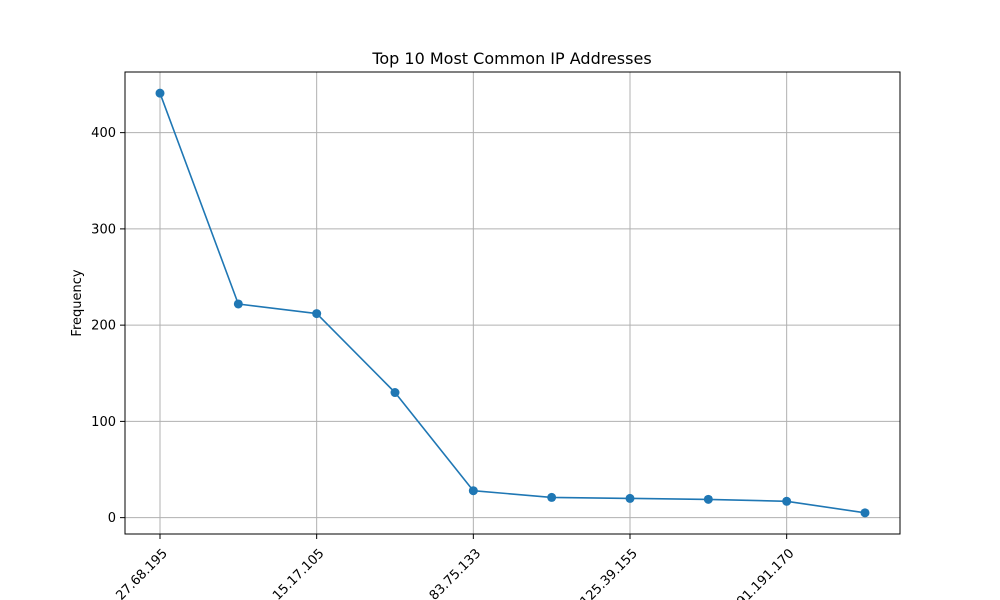 The width and height of the screenshot is (1000, 600). What do you see at coordinates (511, 58) in the screenshot?
I see `chart-title: Top 10 Most Common IP Addresses` at bounding box center [511, 58].